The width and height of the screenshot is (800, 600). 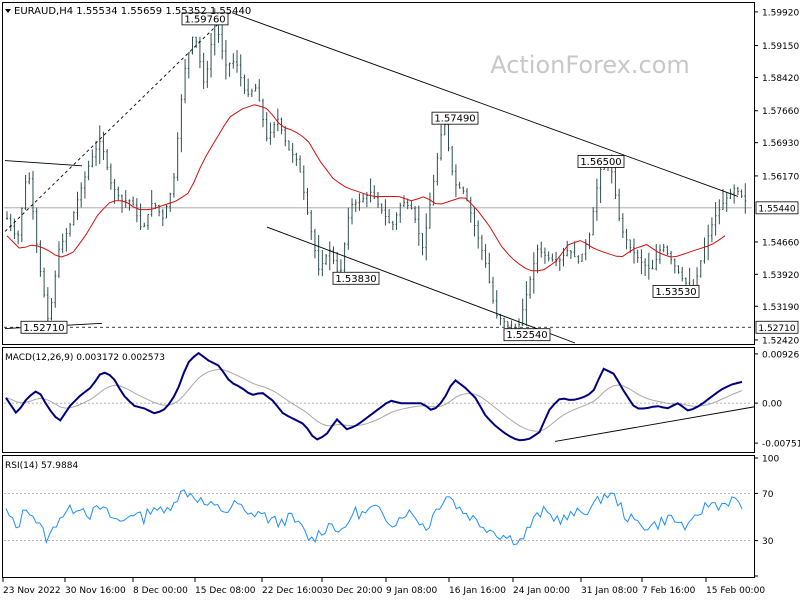 What do you see at coordinates (609, 591) in the screenshot?
I see `x-tick-label: 31 Jan 08:00` at bounding box center [609, 591].